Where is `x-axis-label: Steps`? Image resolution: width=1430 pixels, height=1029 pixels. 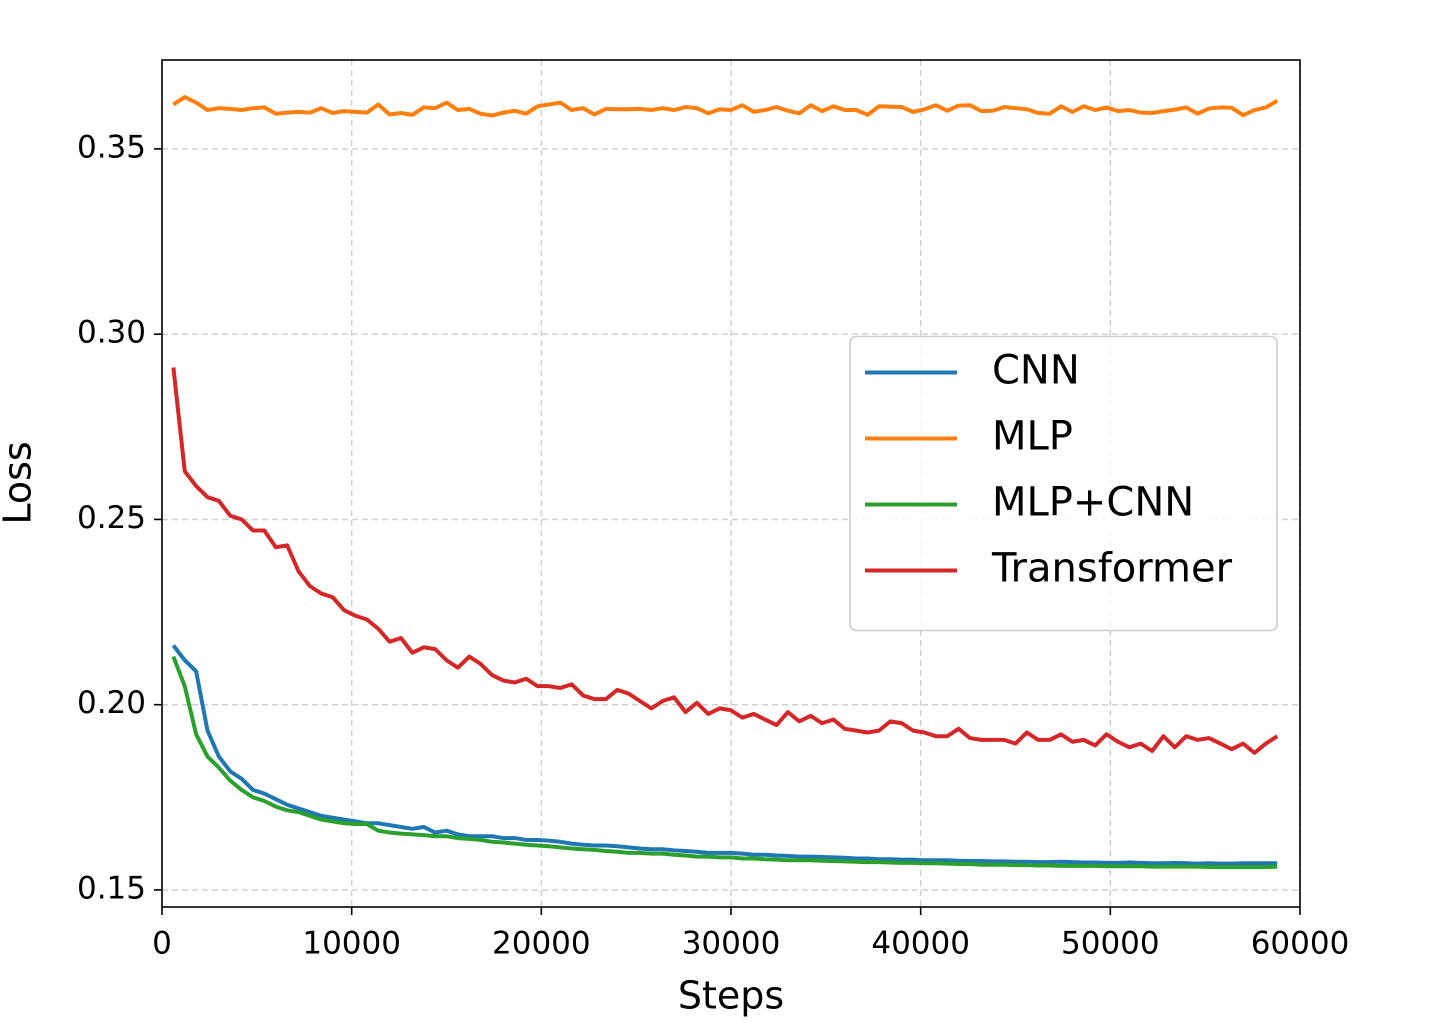
x-axis-label: Steps is located at coordinates (731, 996).